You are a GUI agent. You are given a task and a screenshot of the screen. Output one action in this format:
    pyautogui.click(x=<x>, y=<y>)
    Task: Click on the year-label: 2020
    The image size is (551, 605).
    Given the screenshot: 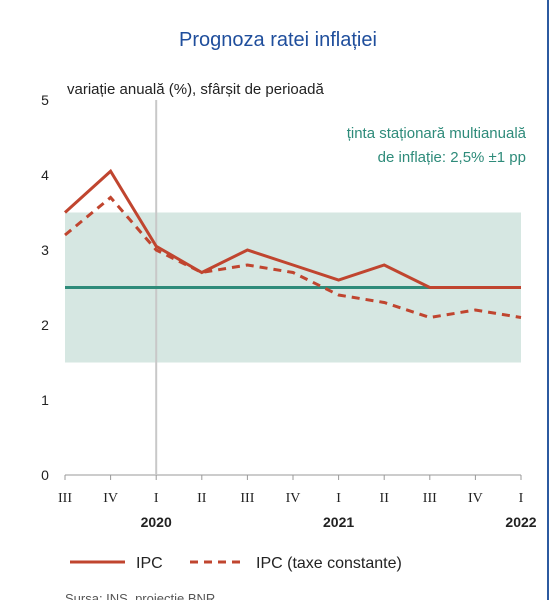 What is the action you would take?
    pyautogui.click(x=156, y=522)
    